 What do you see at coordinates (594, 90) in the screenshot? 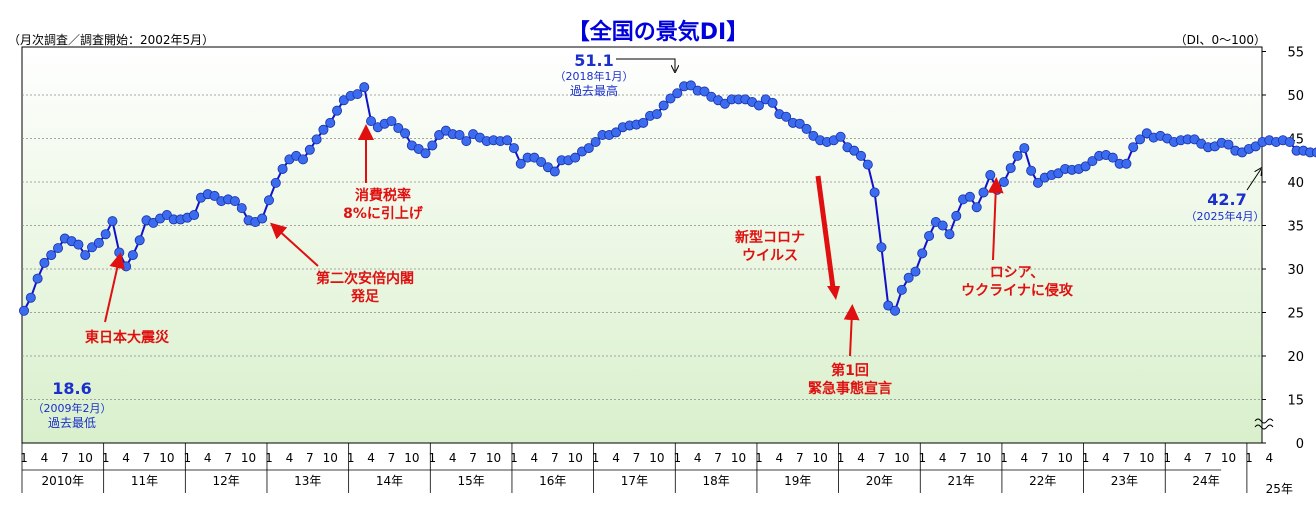
I see `value-note-high: 過去最高` at bounding box center [594, 90].